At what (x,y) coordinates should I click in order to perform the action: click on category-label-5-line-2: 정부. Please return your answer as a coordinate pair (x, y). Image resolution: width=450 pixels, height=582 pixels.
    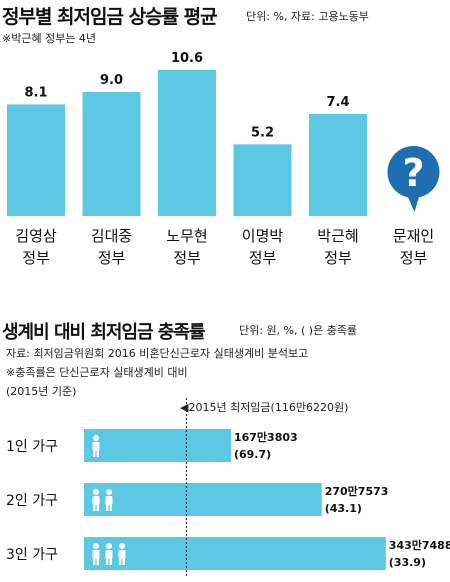
    Looking at the image, I should click on (338, 258).